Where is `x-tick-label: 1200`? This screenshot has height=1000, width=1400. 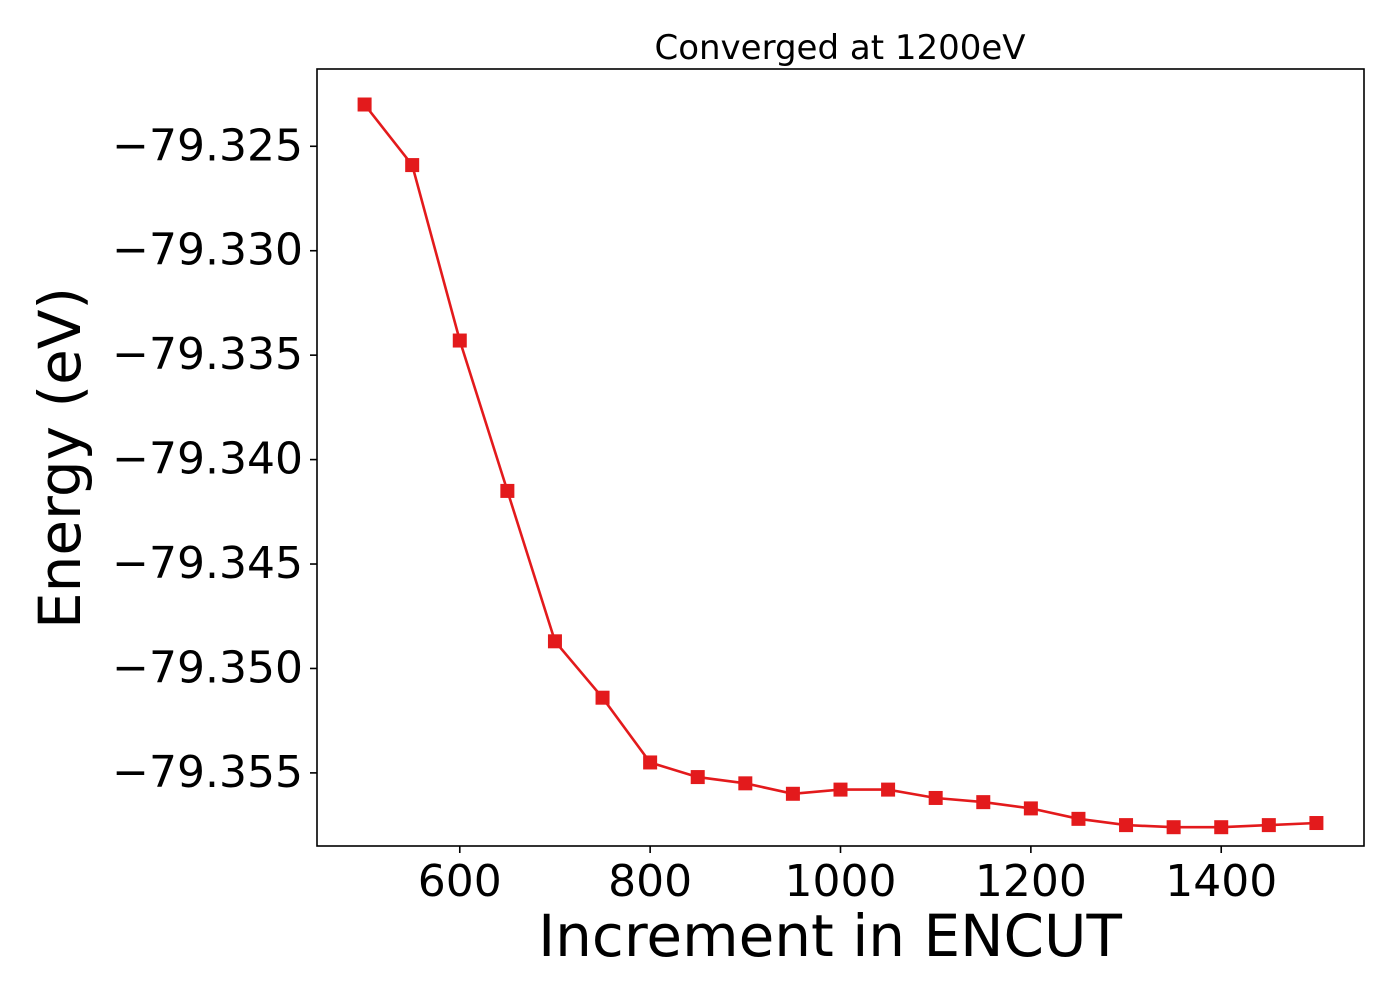 x-tick-label: 1200 is located at coordinates (1031, 881).